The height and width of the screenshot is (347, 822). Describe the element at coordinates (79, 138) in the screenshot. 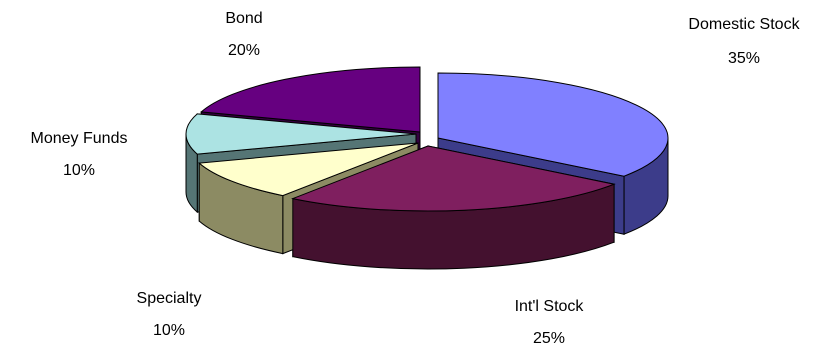

I see `label-money-funds: Money Funds` at that location.